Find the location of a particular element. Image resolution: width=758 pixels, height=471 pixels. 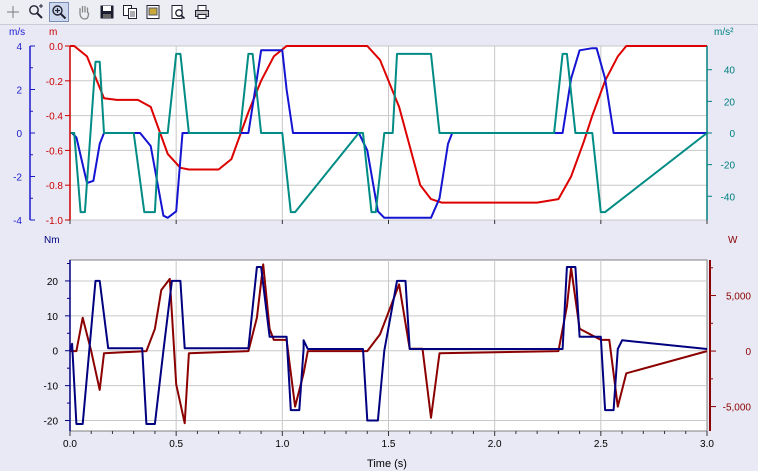

print-preview-icon is located at coordinates (178, 12).